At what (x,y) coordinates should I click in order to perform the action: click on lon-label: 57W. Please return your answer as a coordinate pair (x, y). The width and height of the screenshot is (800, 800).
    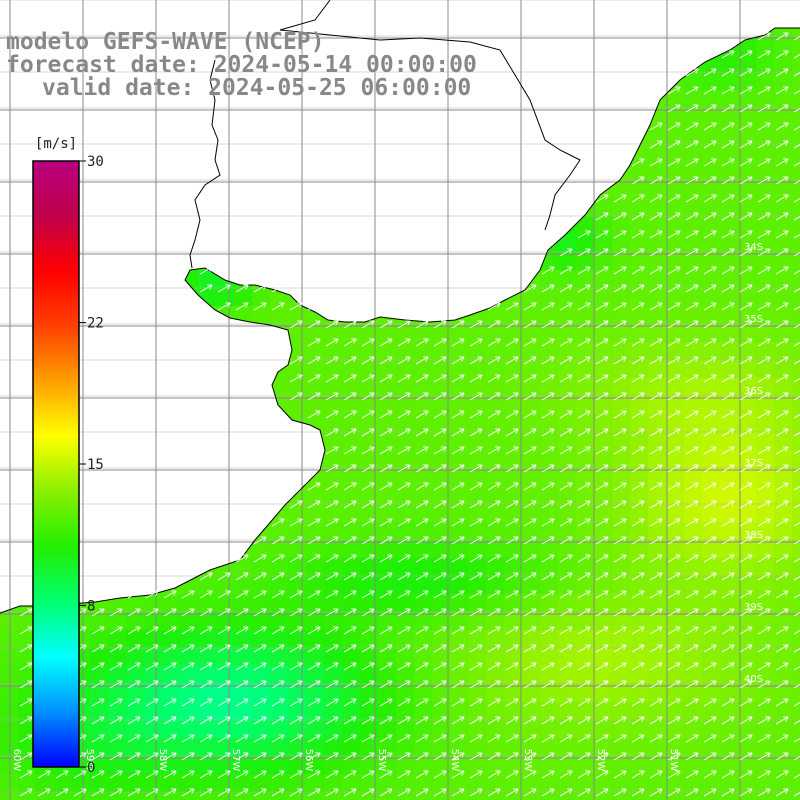
    Looking at the image, I should click on (235, 760).